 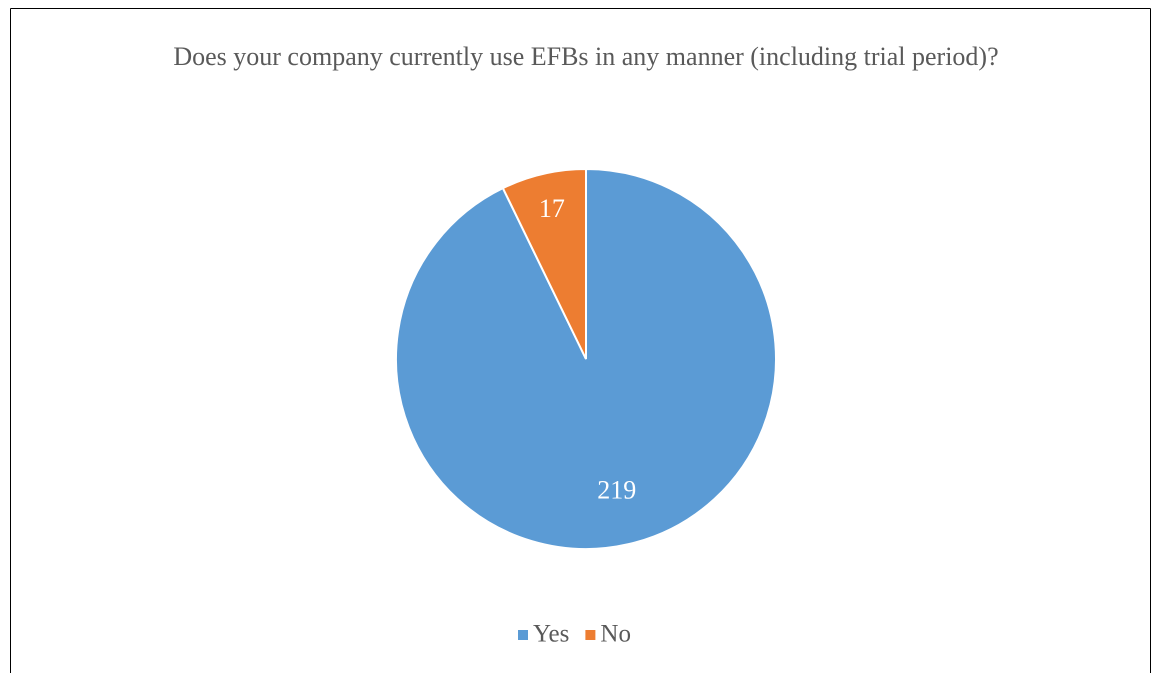 What do you see at coordinates (616, 489) in the screenshot?
I see `data-label: 219` at bounding box center [616, 489].